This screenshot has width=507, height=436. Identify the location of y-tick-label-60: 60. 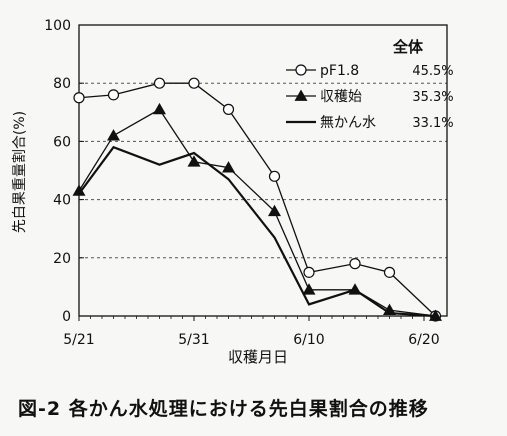
(62, 142).